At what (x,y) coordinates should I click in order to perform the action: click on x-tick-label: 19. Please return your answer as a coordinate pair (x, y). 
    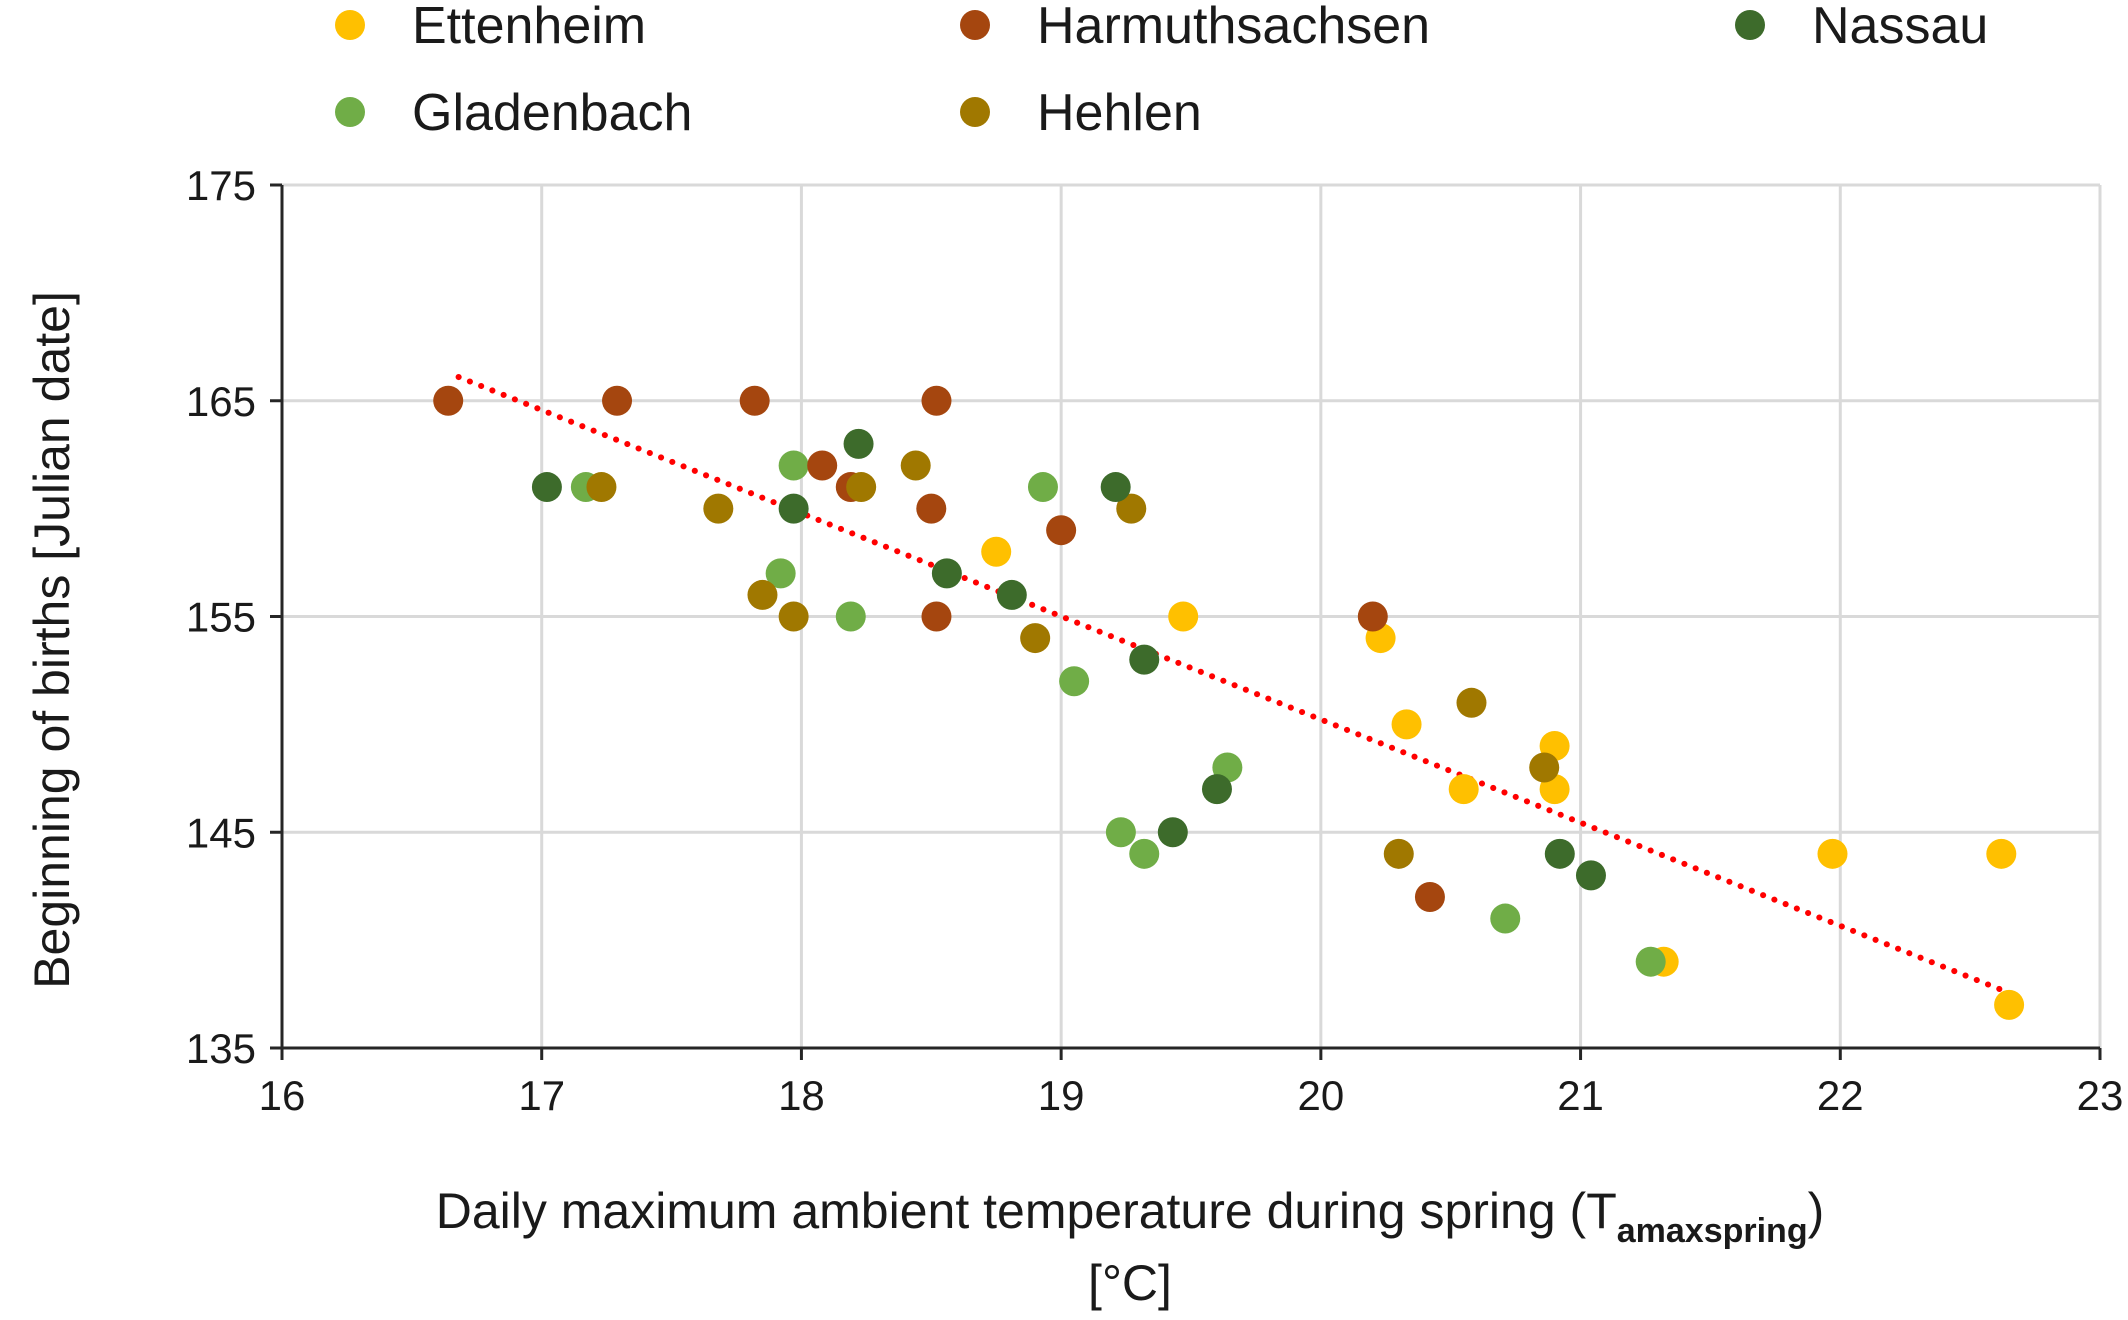
    Looking at the image, I should click on (1061, 1095).